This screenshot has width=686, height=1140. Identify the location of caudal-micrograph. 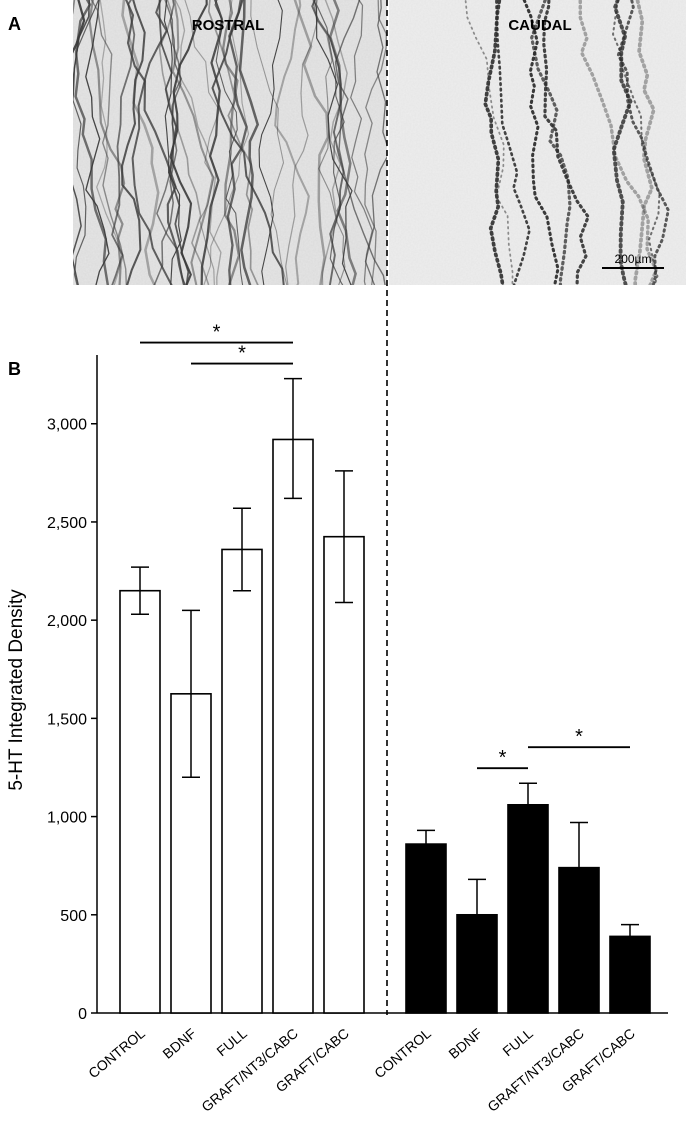
(537, 142).